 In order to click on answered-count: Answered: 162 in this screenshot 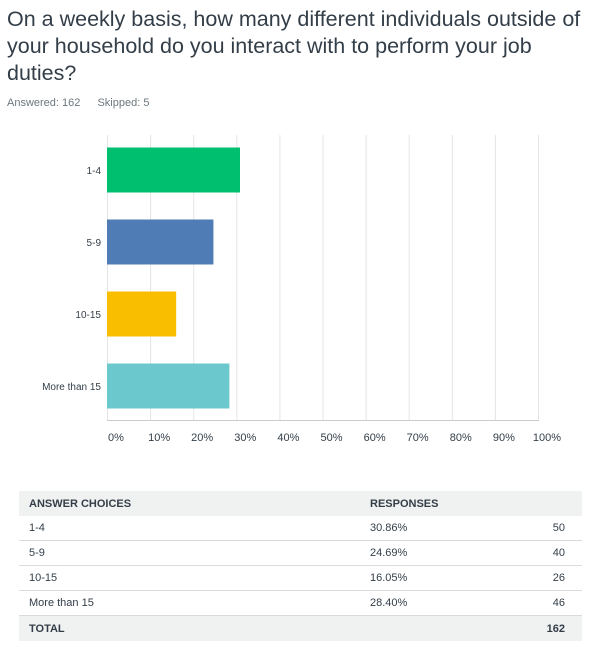, I will do `click(44, 103)`.